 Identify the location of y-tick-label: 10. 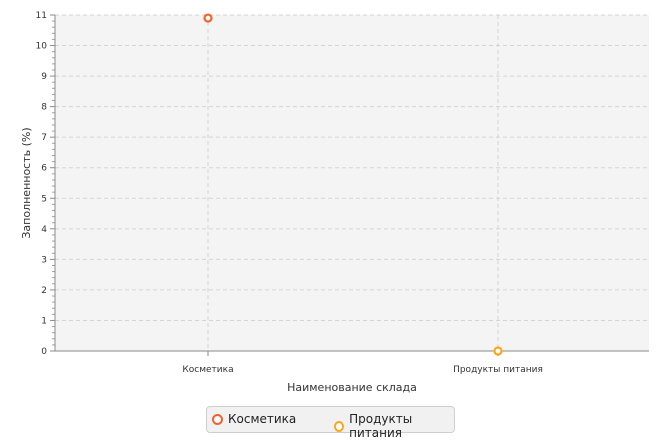
(42, 47).